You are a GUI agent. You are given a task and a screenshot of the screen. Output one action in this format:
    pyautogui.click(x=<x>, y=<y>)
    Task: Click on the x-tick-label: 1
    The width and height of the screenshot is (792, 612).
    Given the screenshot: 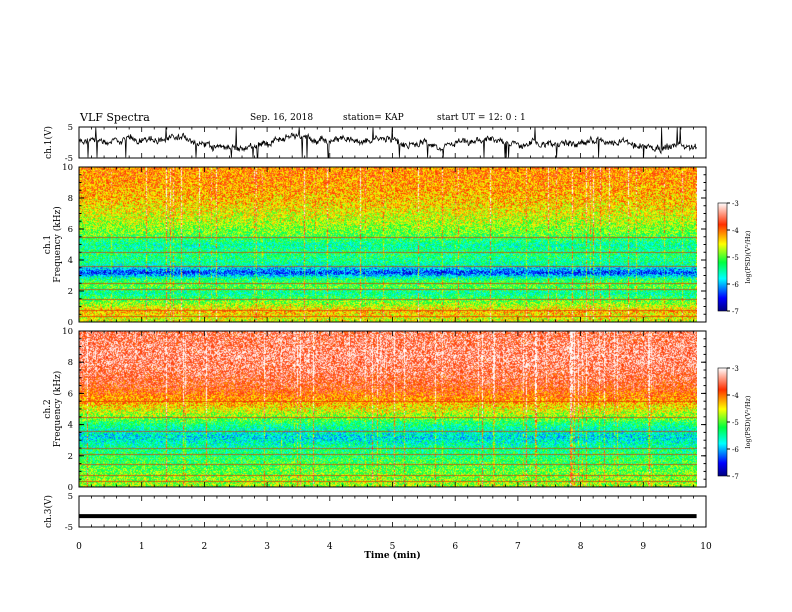 What is the action you would take?
    pyautogui.click(x=142, y=547)
    